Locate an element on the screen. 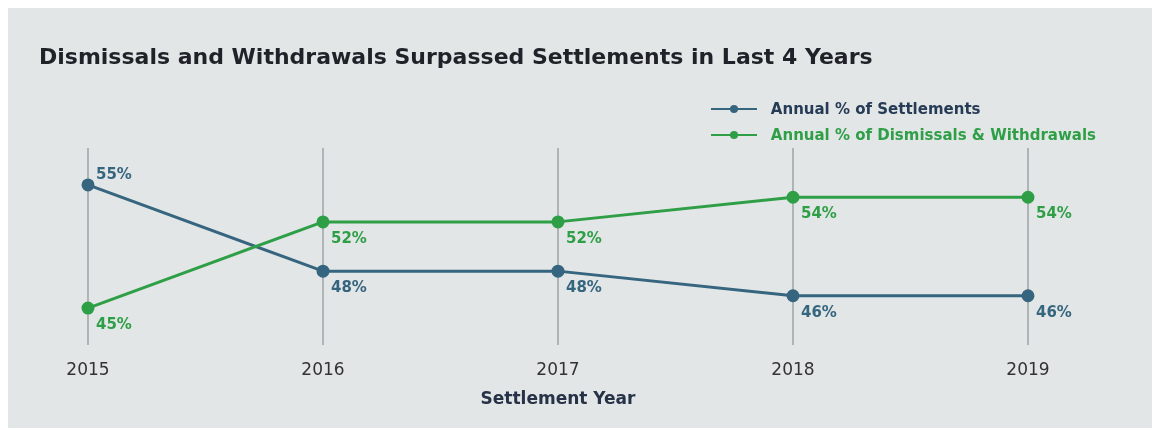  data-label: 55% is located at coordinates (114, 173).